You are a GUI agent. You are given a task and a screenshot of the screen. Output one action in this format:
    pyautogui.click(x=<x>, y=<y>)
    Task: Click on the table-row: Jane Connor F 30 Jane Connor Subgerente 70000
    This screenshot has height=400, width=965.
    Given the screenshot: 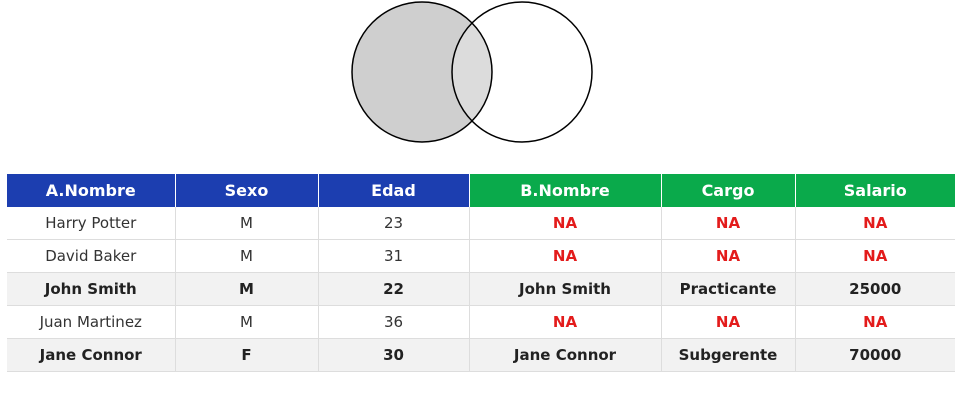 What is the action you would take?
    pyautogui.click(x=481, y=355)
    